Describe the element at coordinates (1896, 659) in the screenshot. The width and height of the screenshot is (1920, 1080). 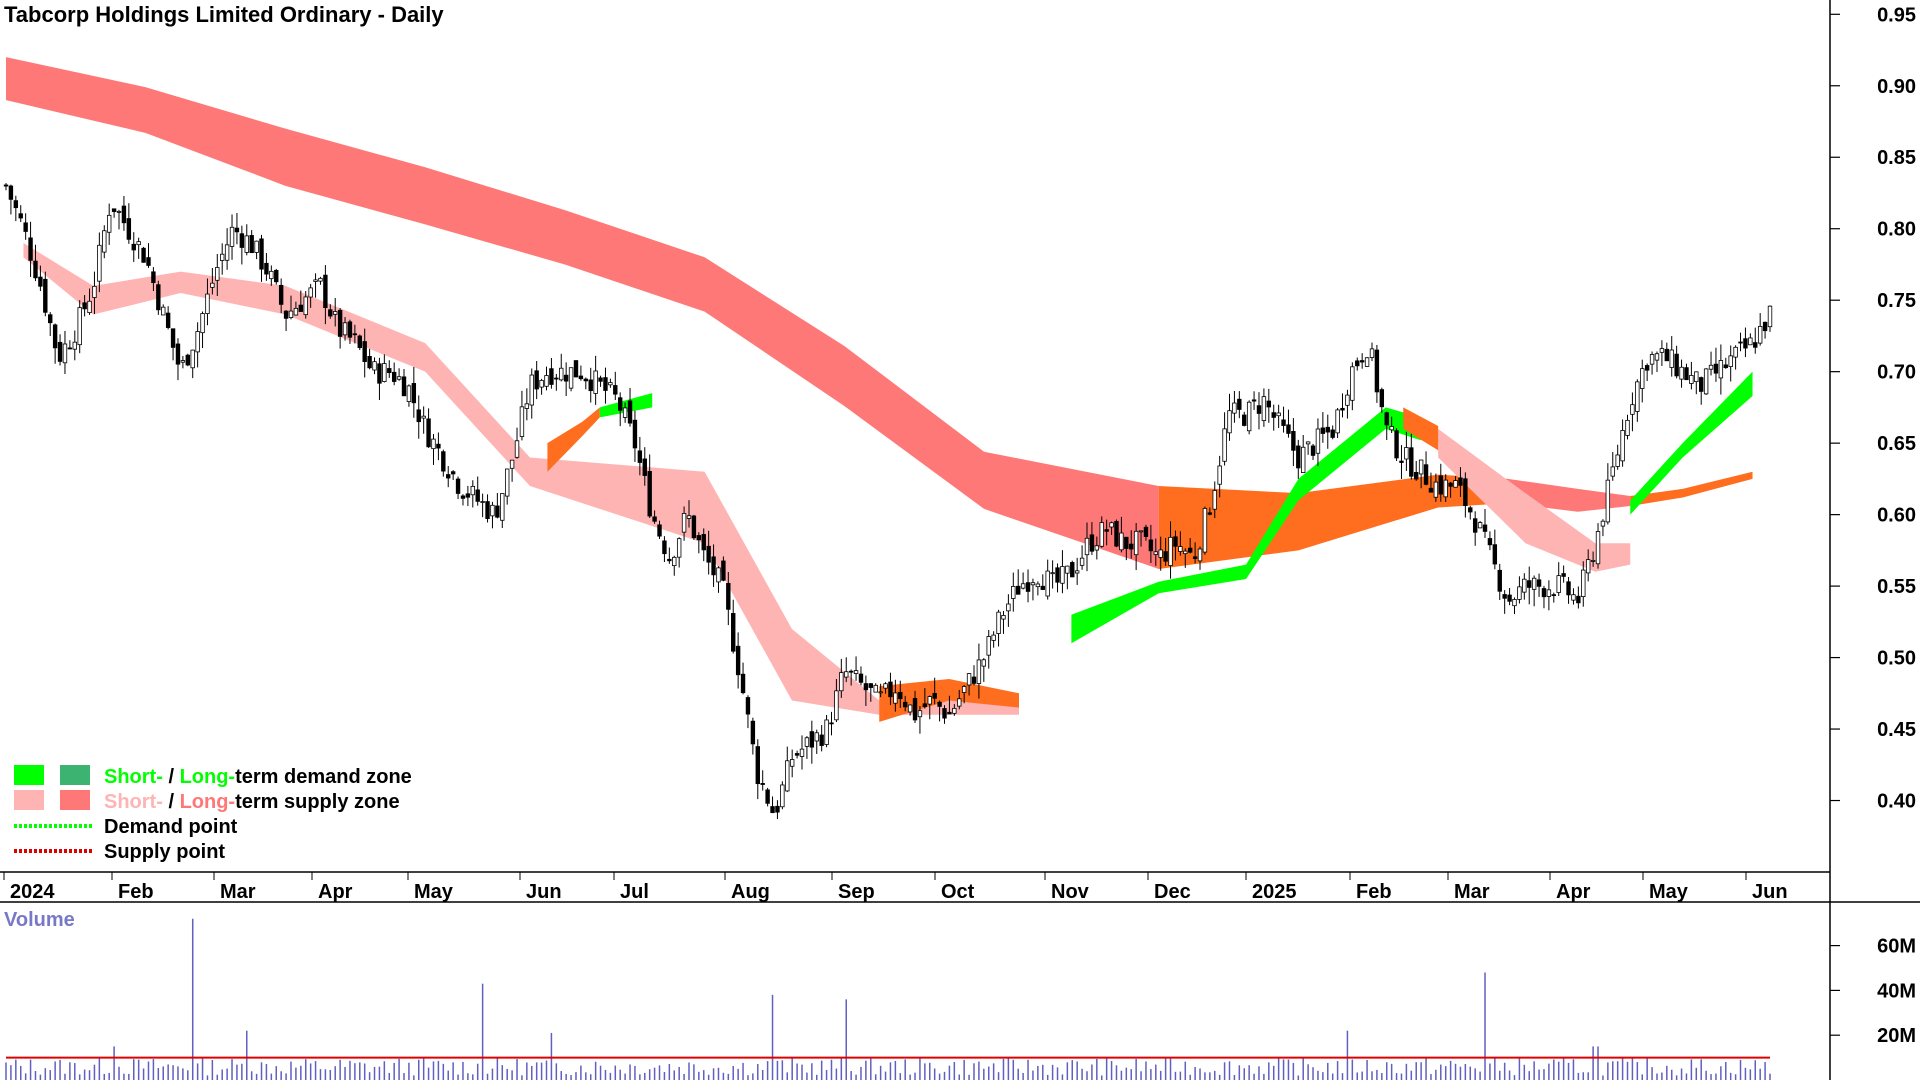
I see `price-tick-label: 0.50` at that location.